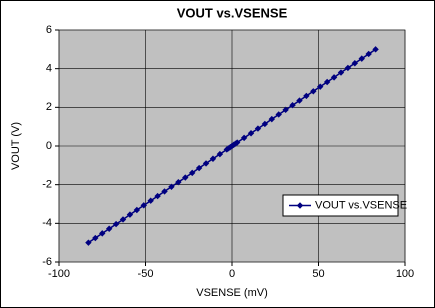 The image size is (435, 308). Describe the element at coordinates (49, 107) in the screenshot. I see `y-tick-label: 2` at that location.